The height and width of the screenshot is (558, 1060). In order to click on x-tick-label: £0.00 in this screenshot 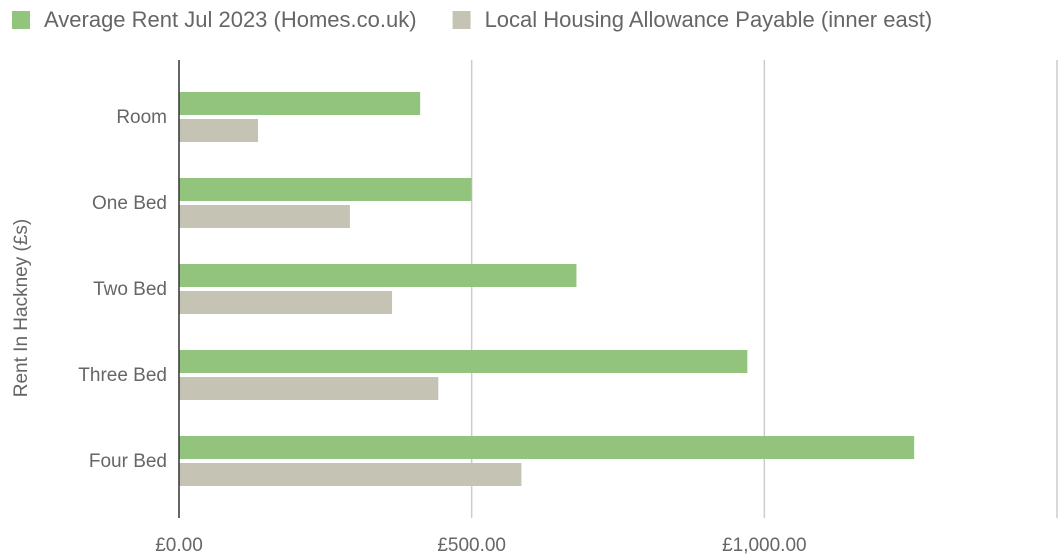, I will do `click(179, 545)`.